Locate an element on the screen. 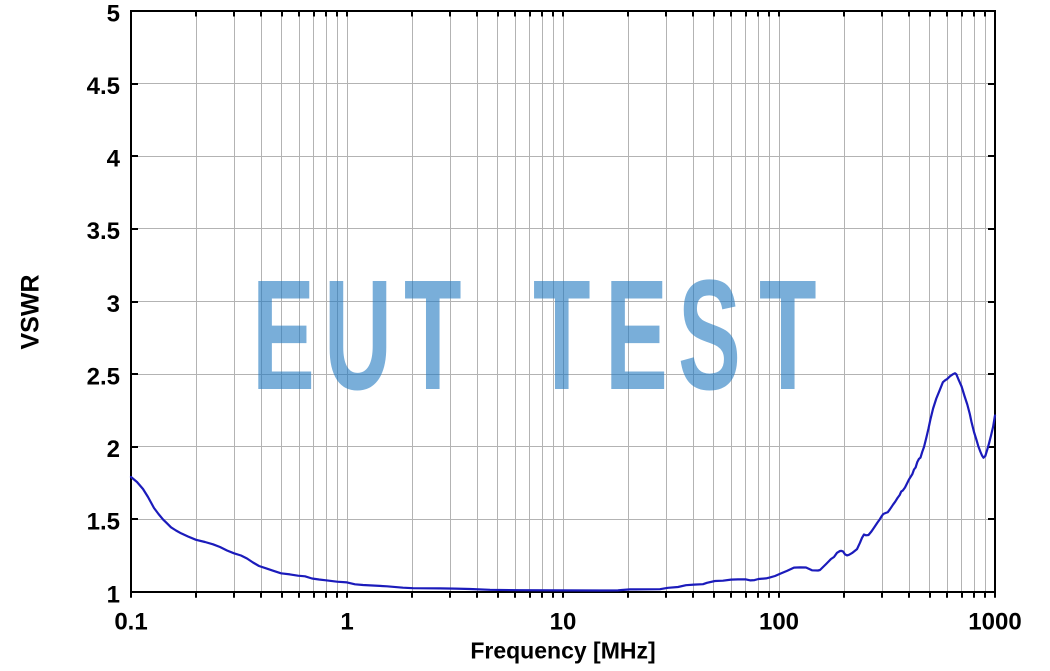  svg-text: 1000 is located at coordinates (994, 622).